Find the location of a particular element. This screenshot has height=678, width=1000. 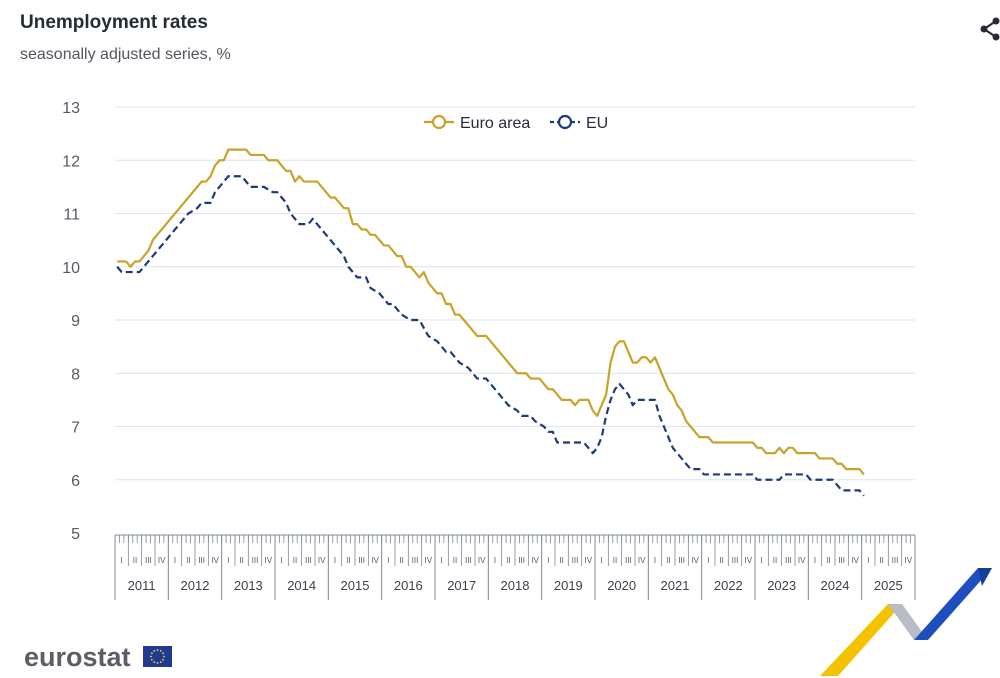

year-tick-label: 2021 is located at coordinates (675, 585).